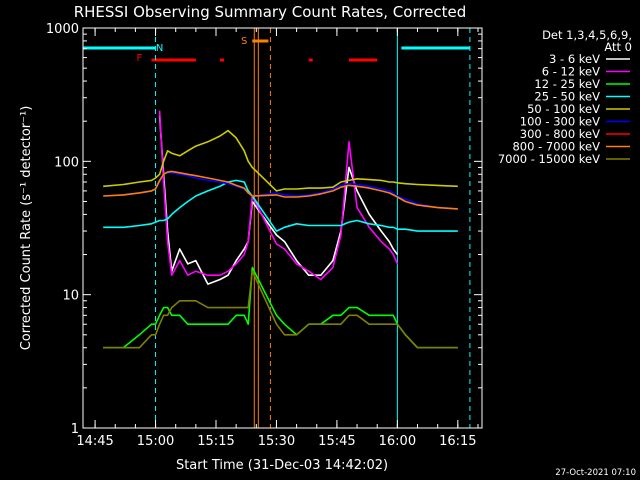 The height and width of the screenshot is (480, 640). What do you see at coordinates (280, 190) in the screenshot?
I see `series-line-300-800-kev` at bounding box center [280, 190].